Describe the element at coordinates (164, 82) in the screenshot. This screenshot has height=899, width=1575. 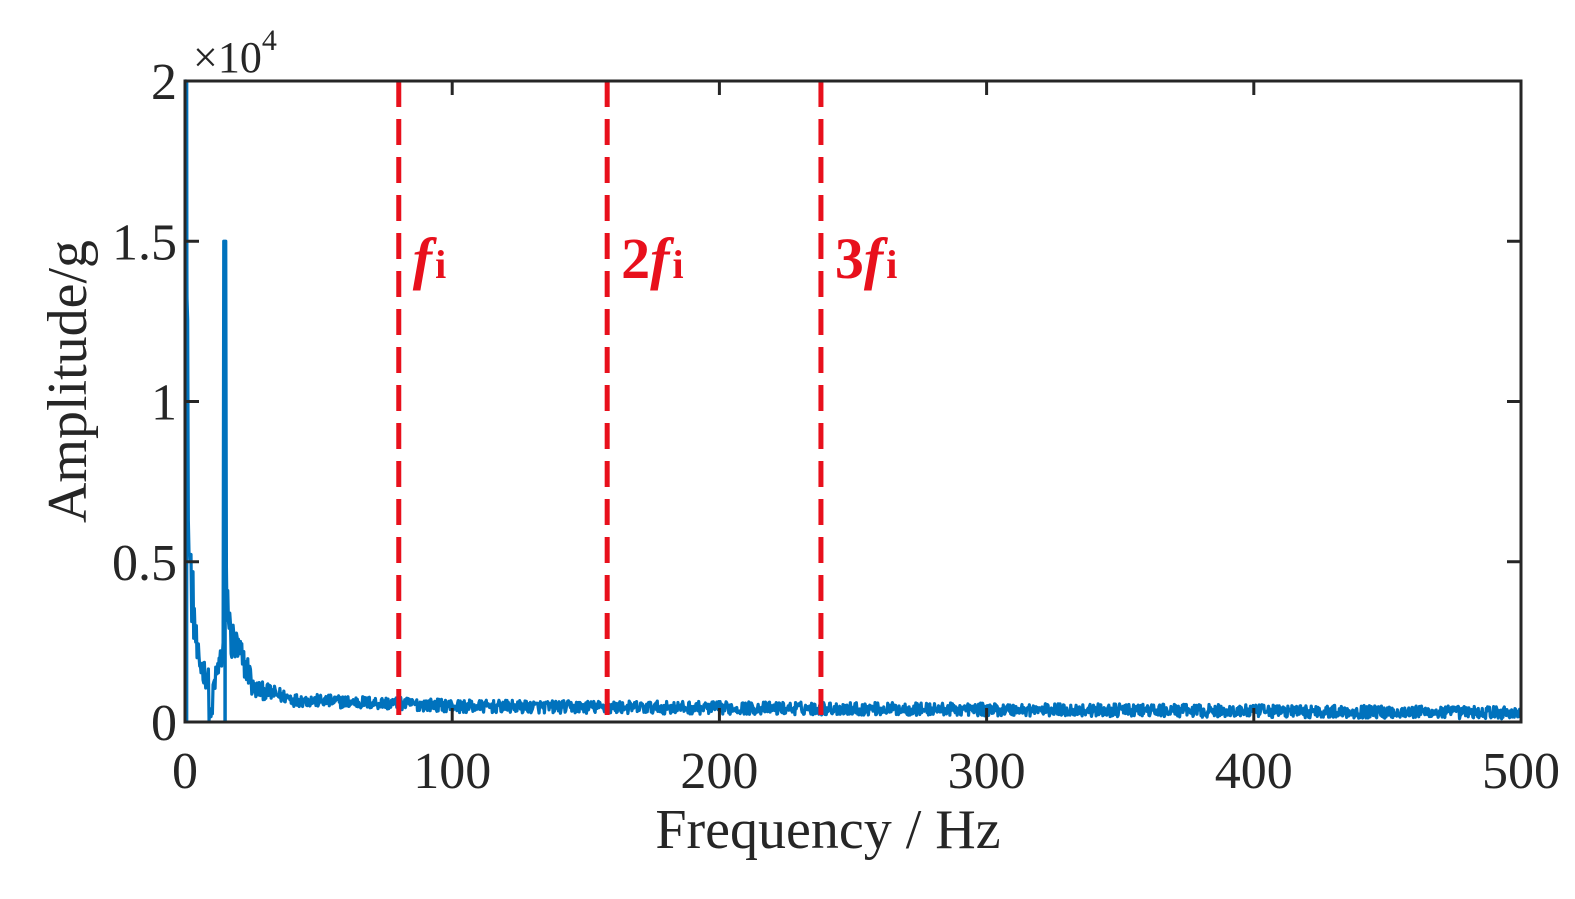
I see `y-tick-label: 2` at that location.